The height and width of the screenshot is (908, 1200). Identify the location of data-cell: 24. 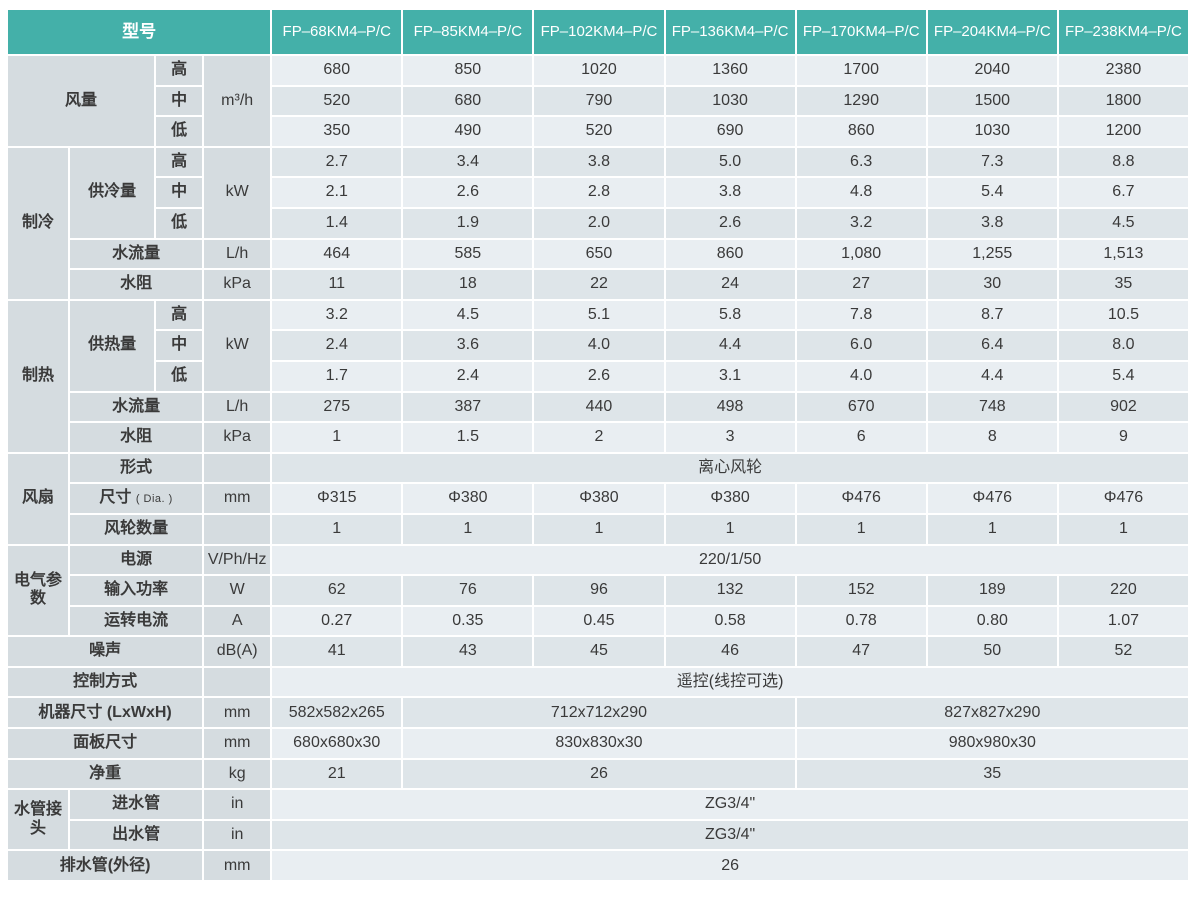
(730, 284).